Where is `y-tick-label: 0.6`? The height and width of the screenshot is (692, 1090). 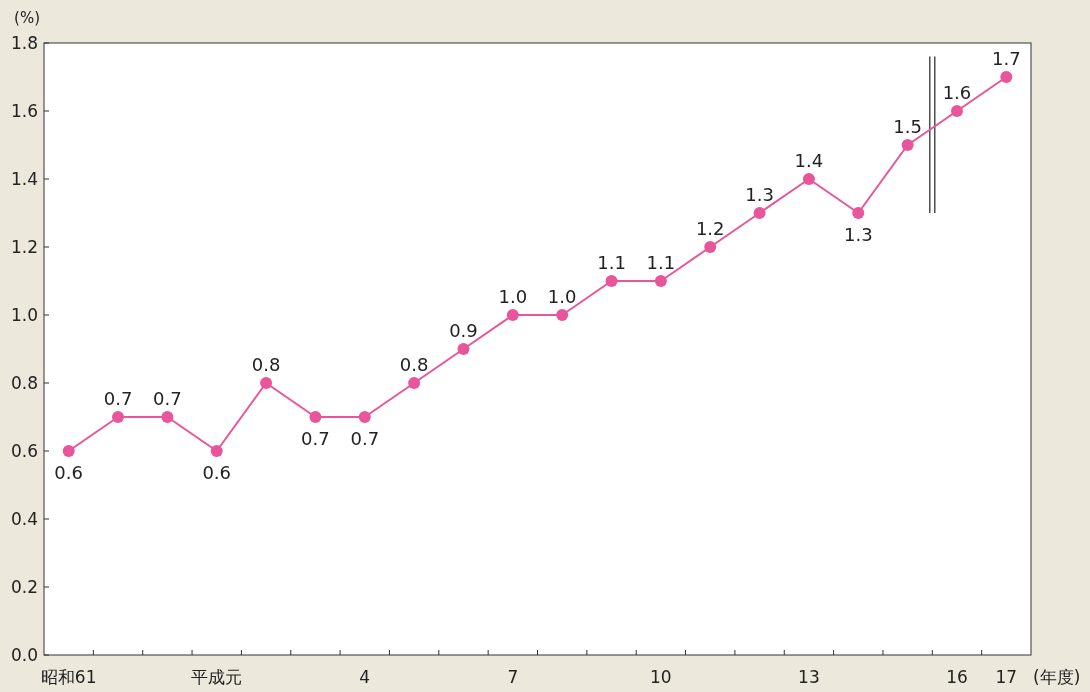
y-tick-label: 0.6 is located at coordinates (24, 451).